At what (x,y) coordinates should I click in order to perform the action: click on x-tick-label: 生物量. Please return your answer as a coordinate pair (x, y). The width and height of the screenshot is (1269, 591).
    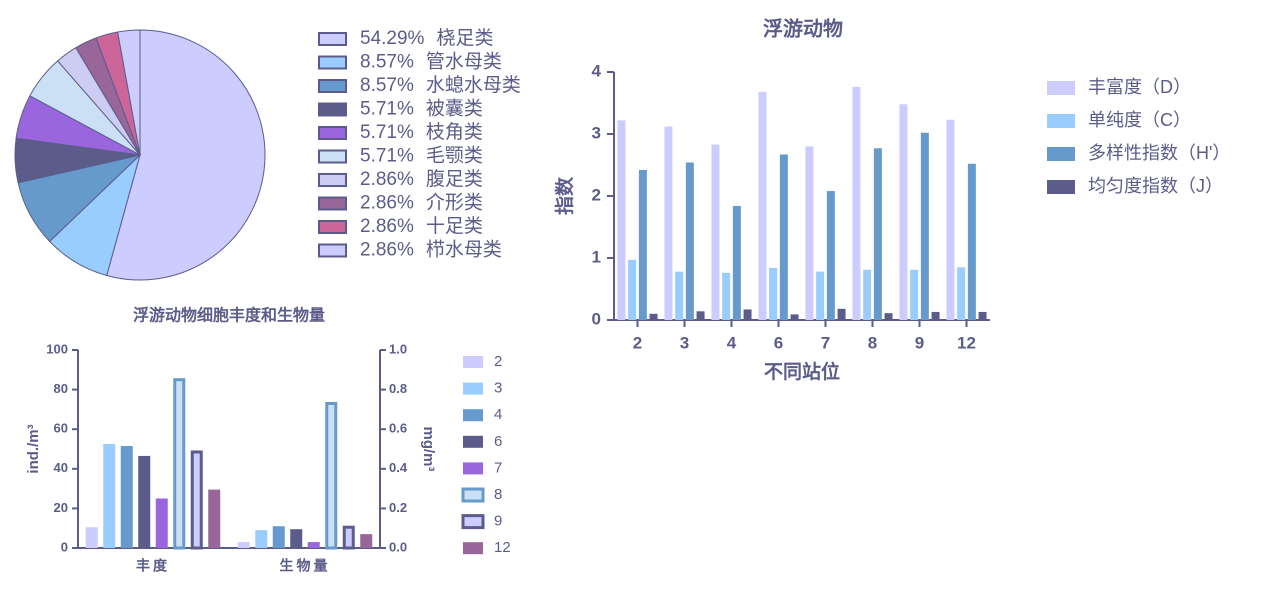
    Looking at the image, I should click on (305, 566).